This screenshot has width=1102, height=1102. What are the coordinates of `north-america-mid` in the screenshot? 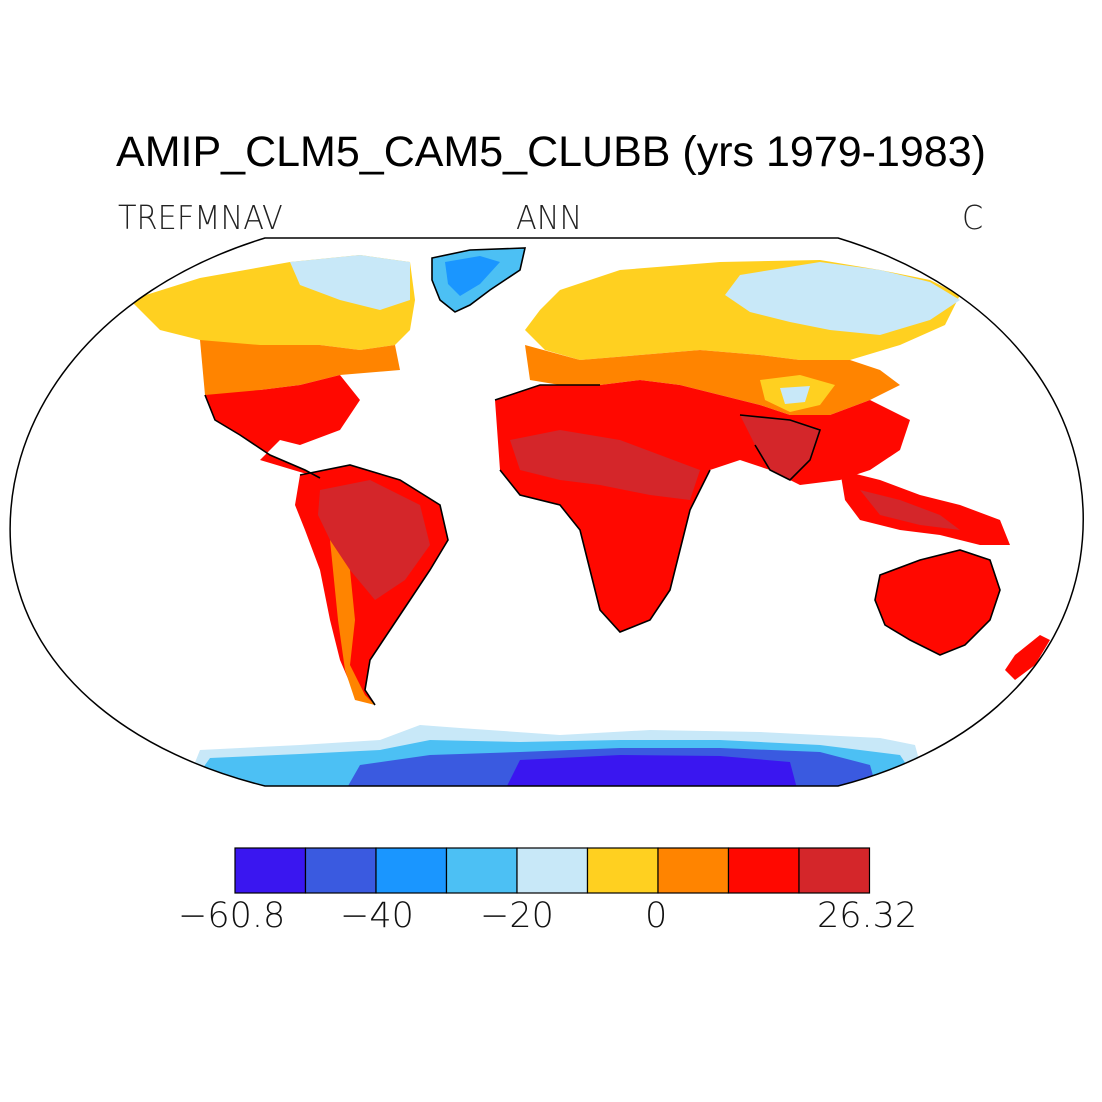 It's located at (300, 370).